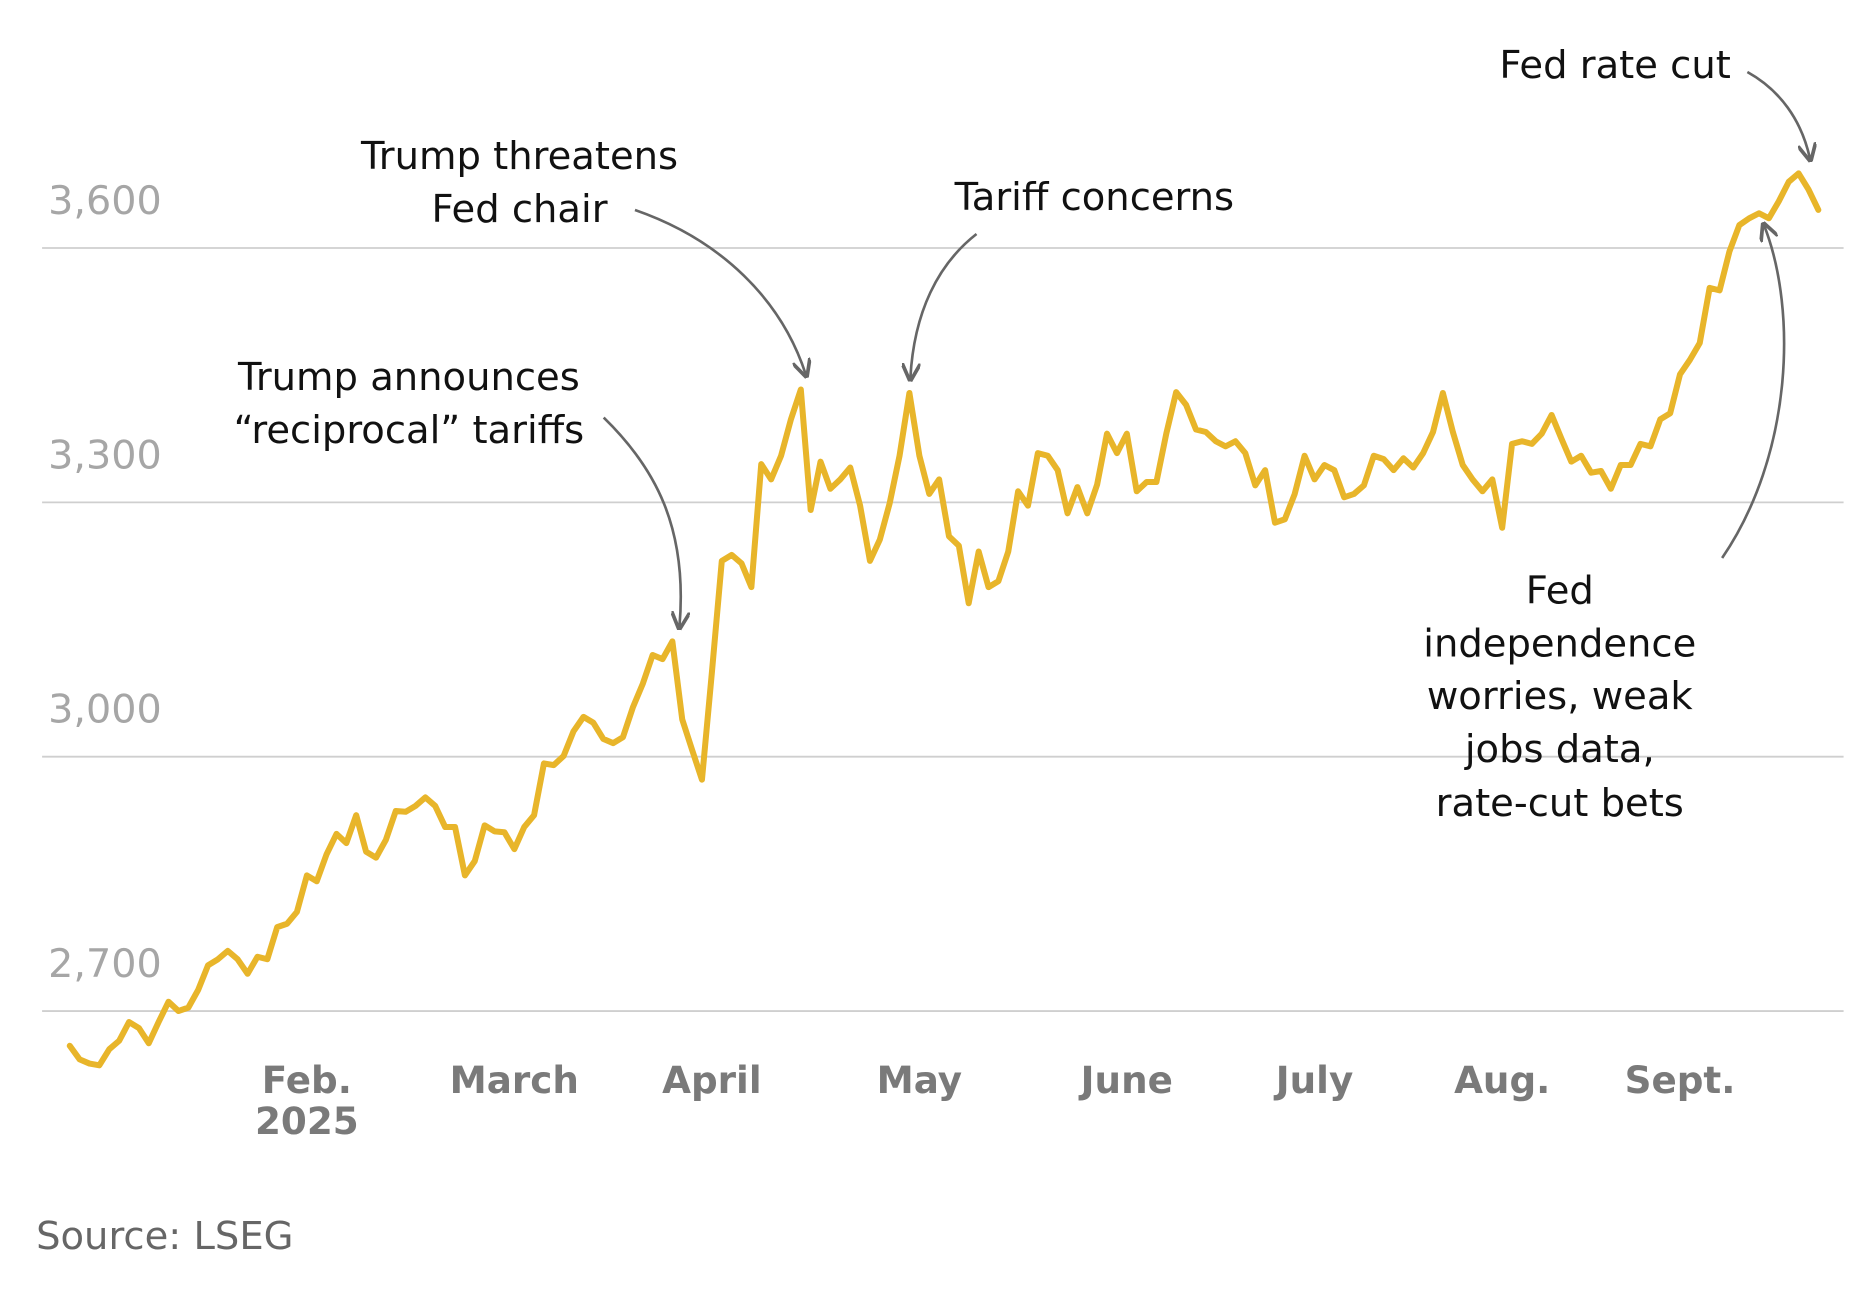 The width and height of the screenshot is (1876, 1296). I want to click on x-tick-label: June, so click(1126, 1081).